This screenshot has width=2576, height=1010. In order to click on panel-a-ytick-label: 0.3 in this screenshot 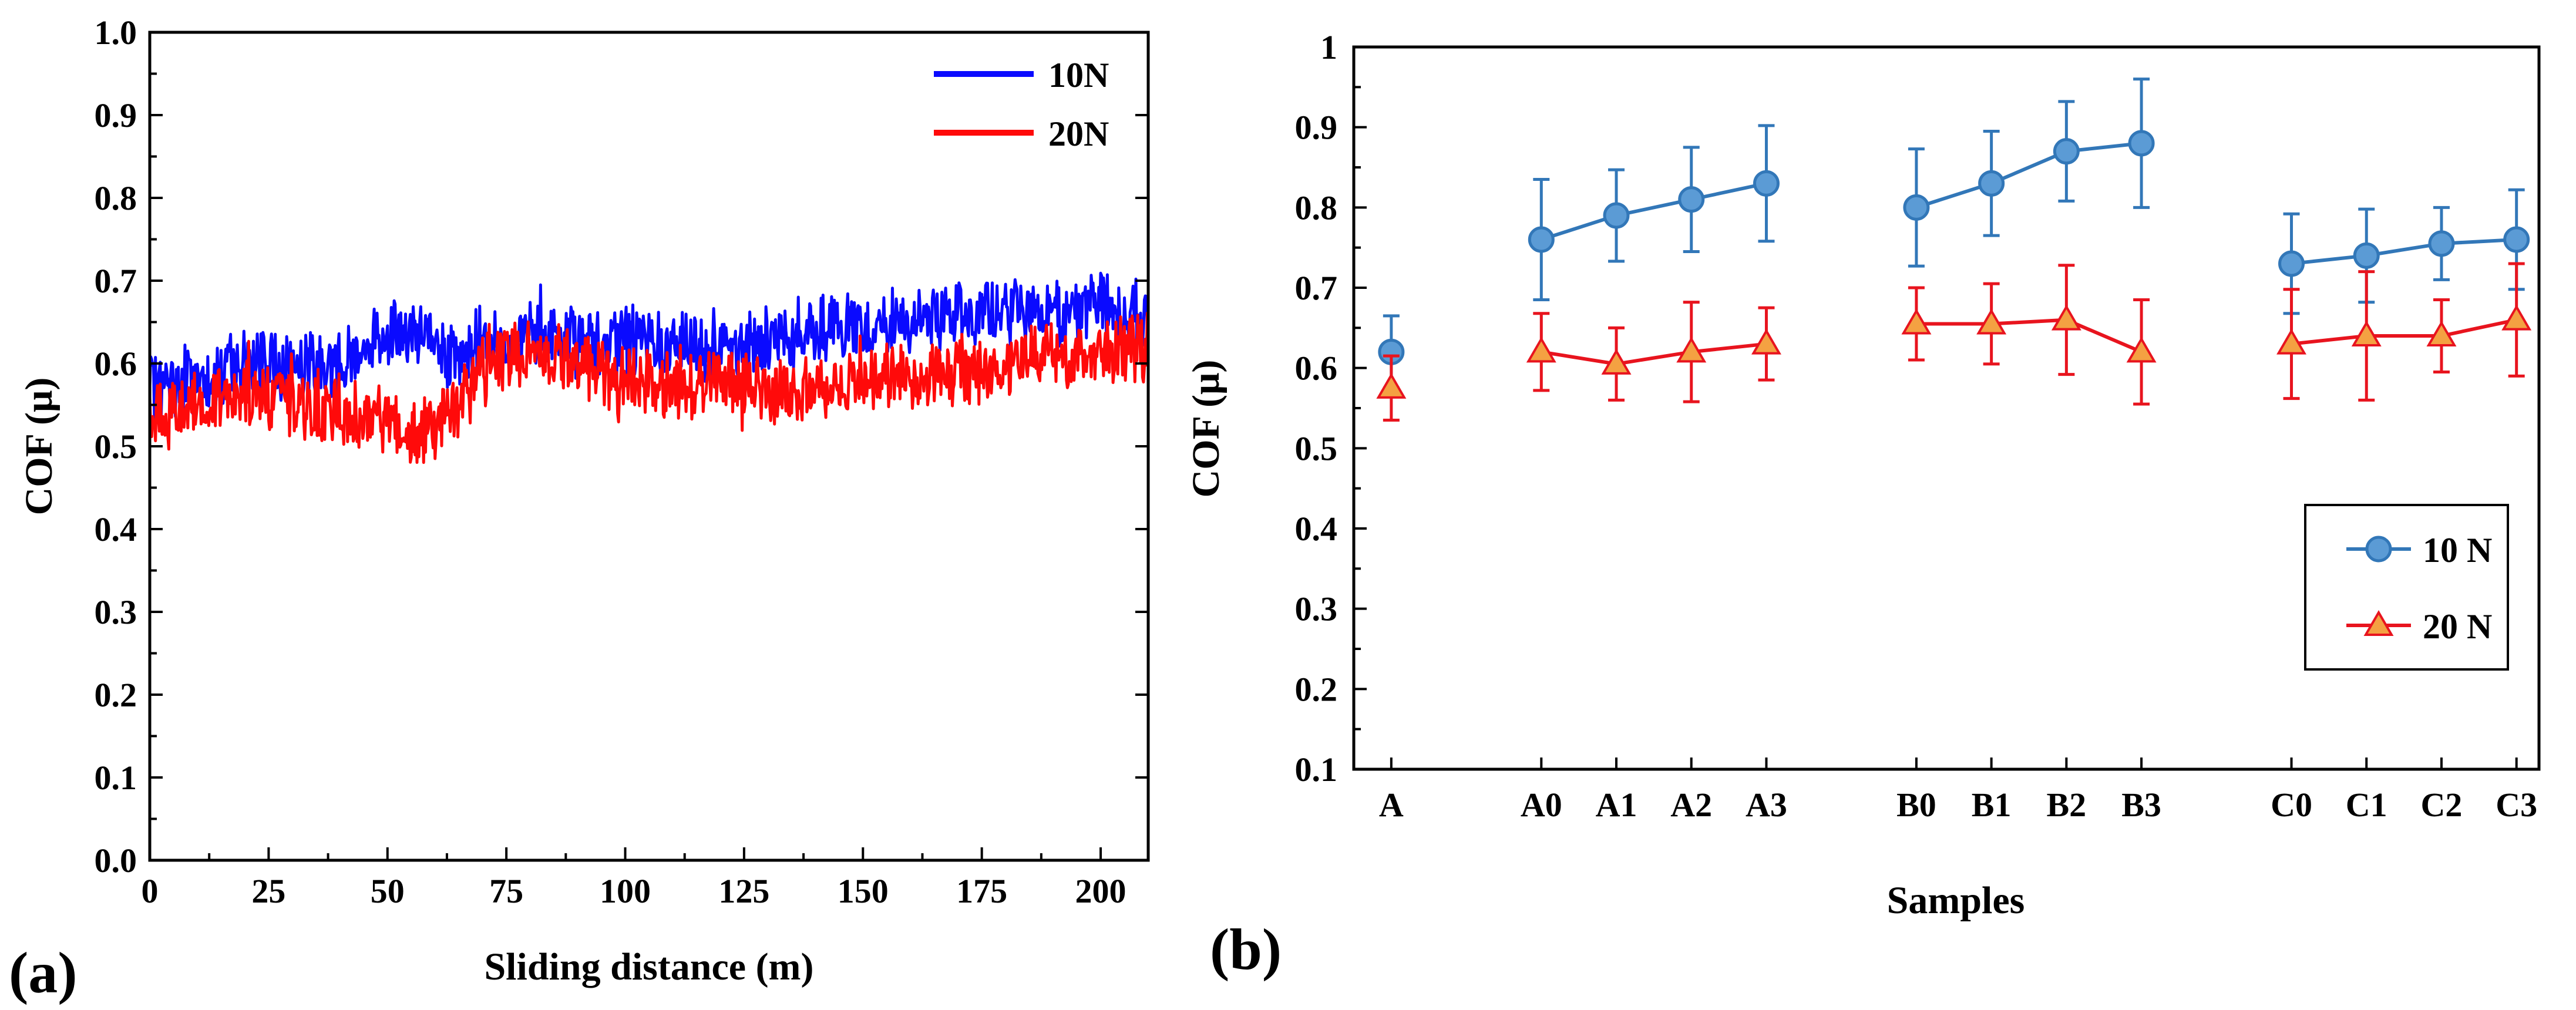, I will do `click(116, 612)`.